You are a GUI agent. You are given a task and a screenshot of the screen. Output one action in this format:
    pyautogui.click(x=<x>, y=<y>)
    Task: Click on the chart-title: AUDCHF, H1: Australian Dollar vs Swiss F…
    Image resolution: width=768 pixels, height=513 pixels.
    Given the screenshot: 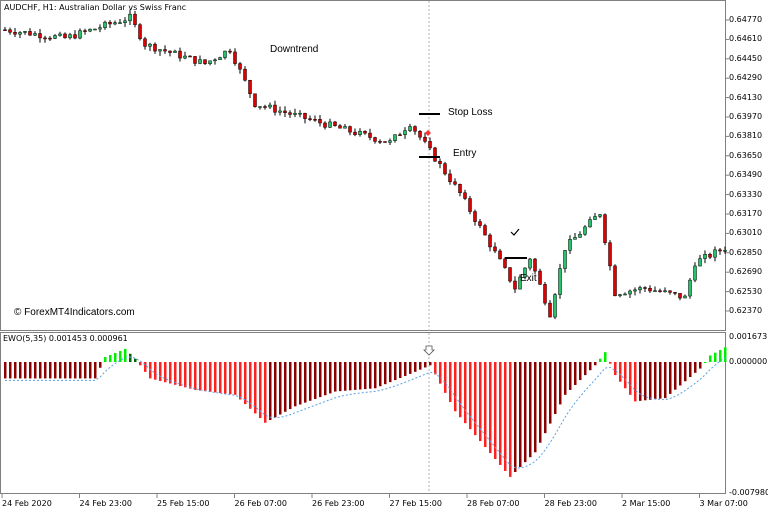 What is the action you would take?
    pyautogui.click(x=95, y=7)
    